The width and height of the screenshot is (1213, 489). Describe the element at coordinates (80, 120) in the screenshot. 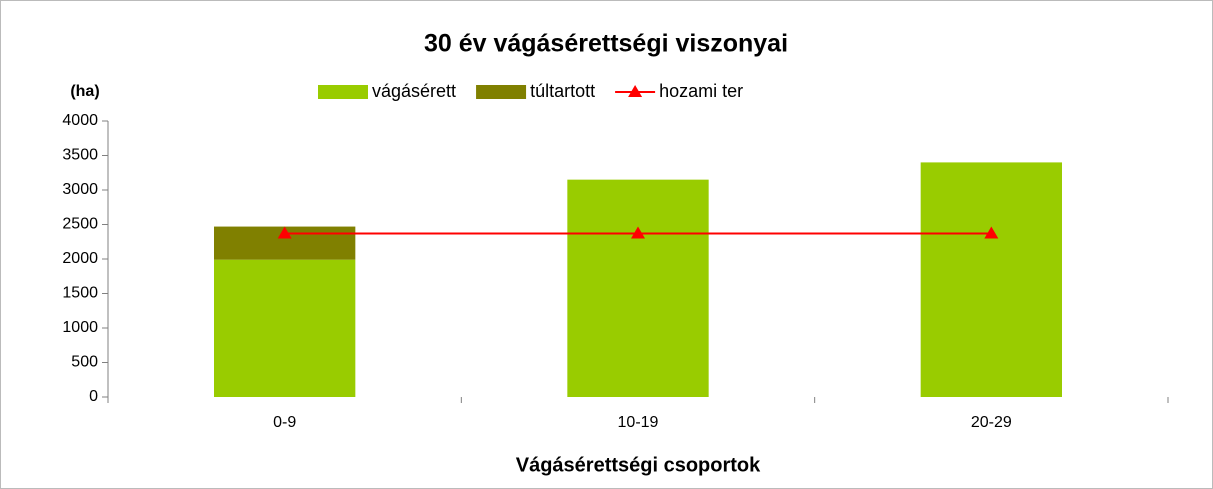

I see `y-tick-label: 4000` at that location.